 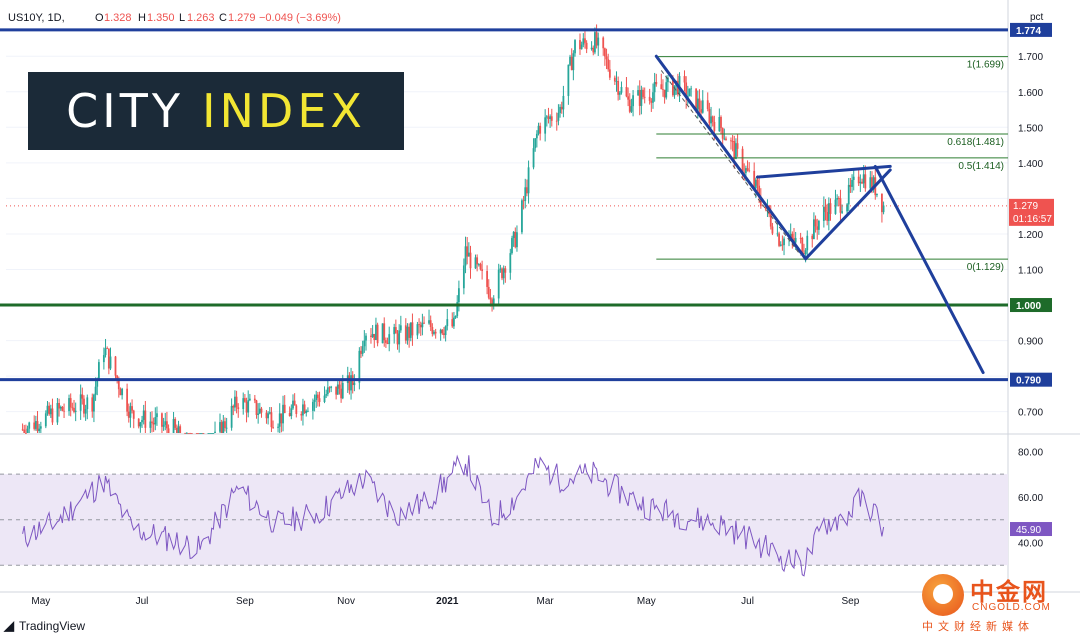 What do you see at coordinates (943, 595) in the screenshot?
I see `cngold-logo-icon` at bounding box center [943, 595].